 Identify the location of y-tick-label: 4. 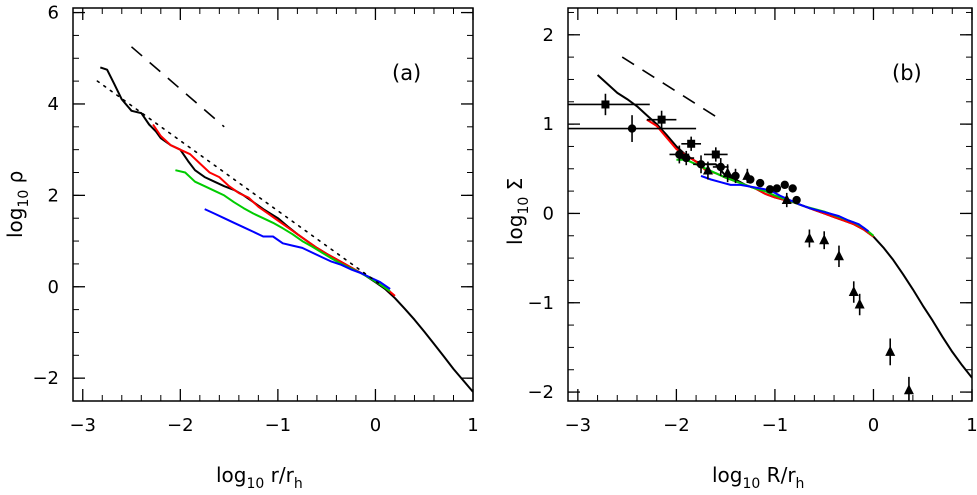
(53, 104).